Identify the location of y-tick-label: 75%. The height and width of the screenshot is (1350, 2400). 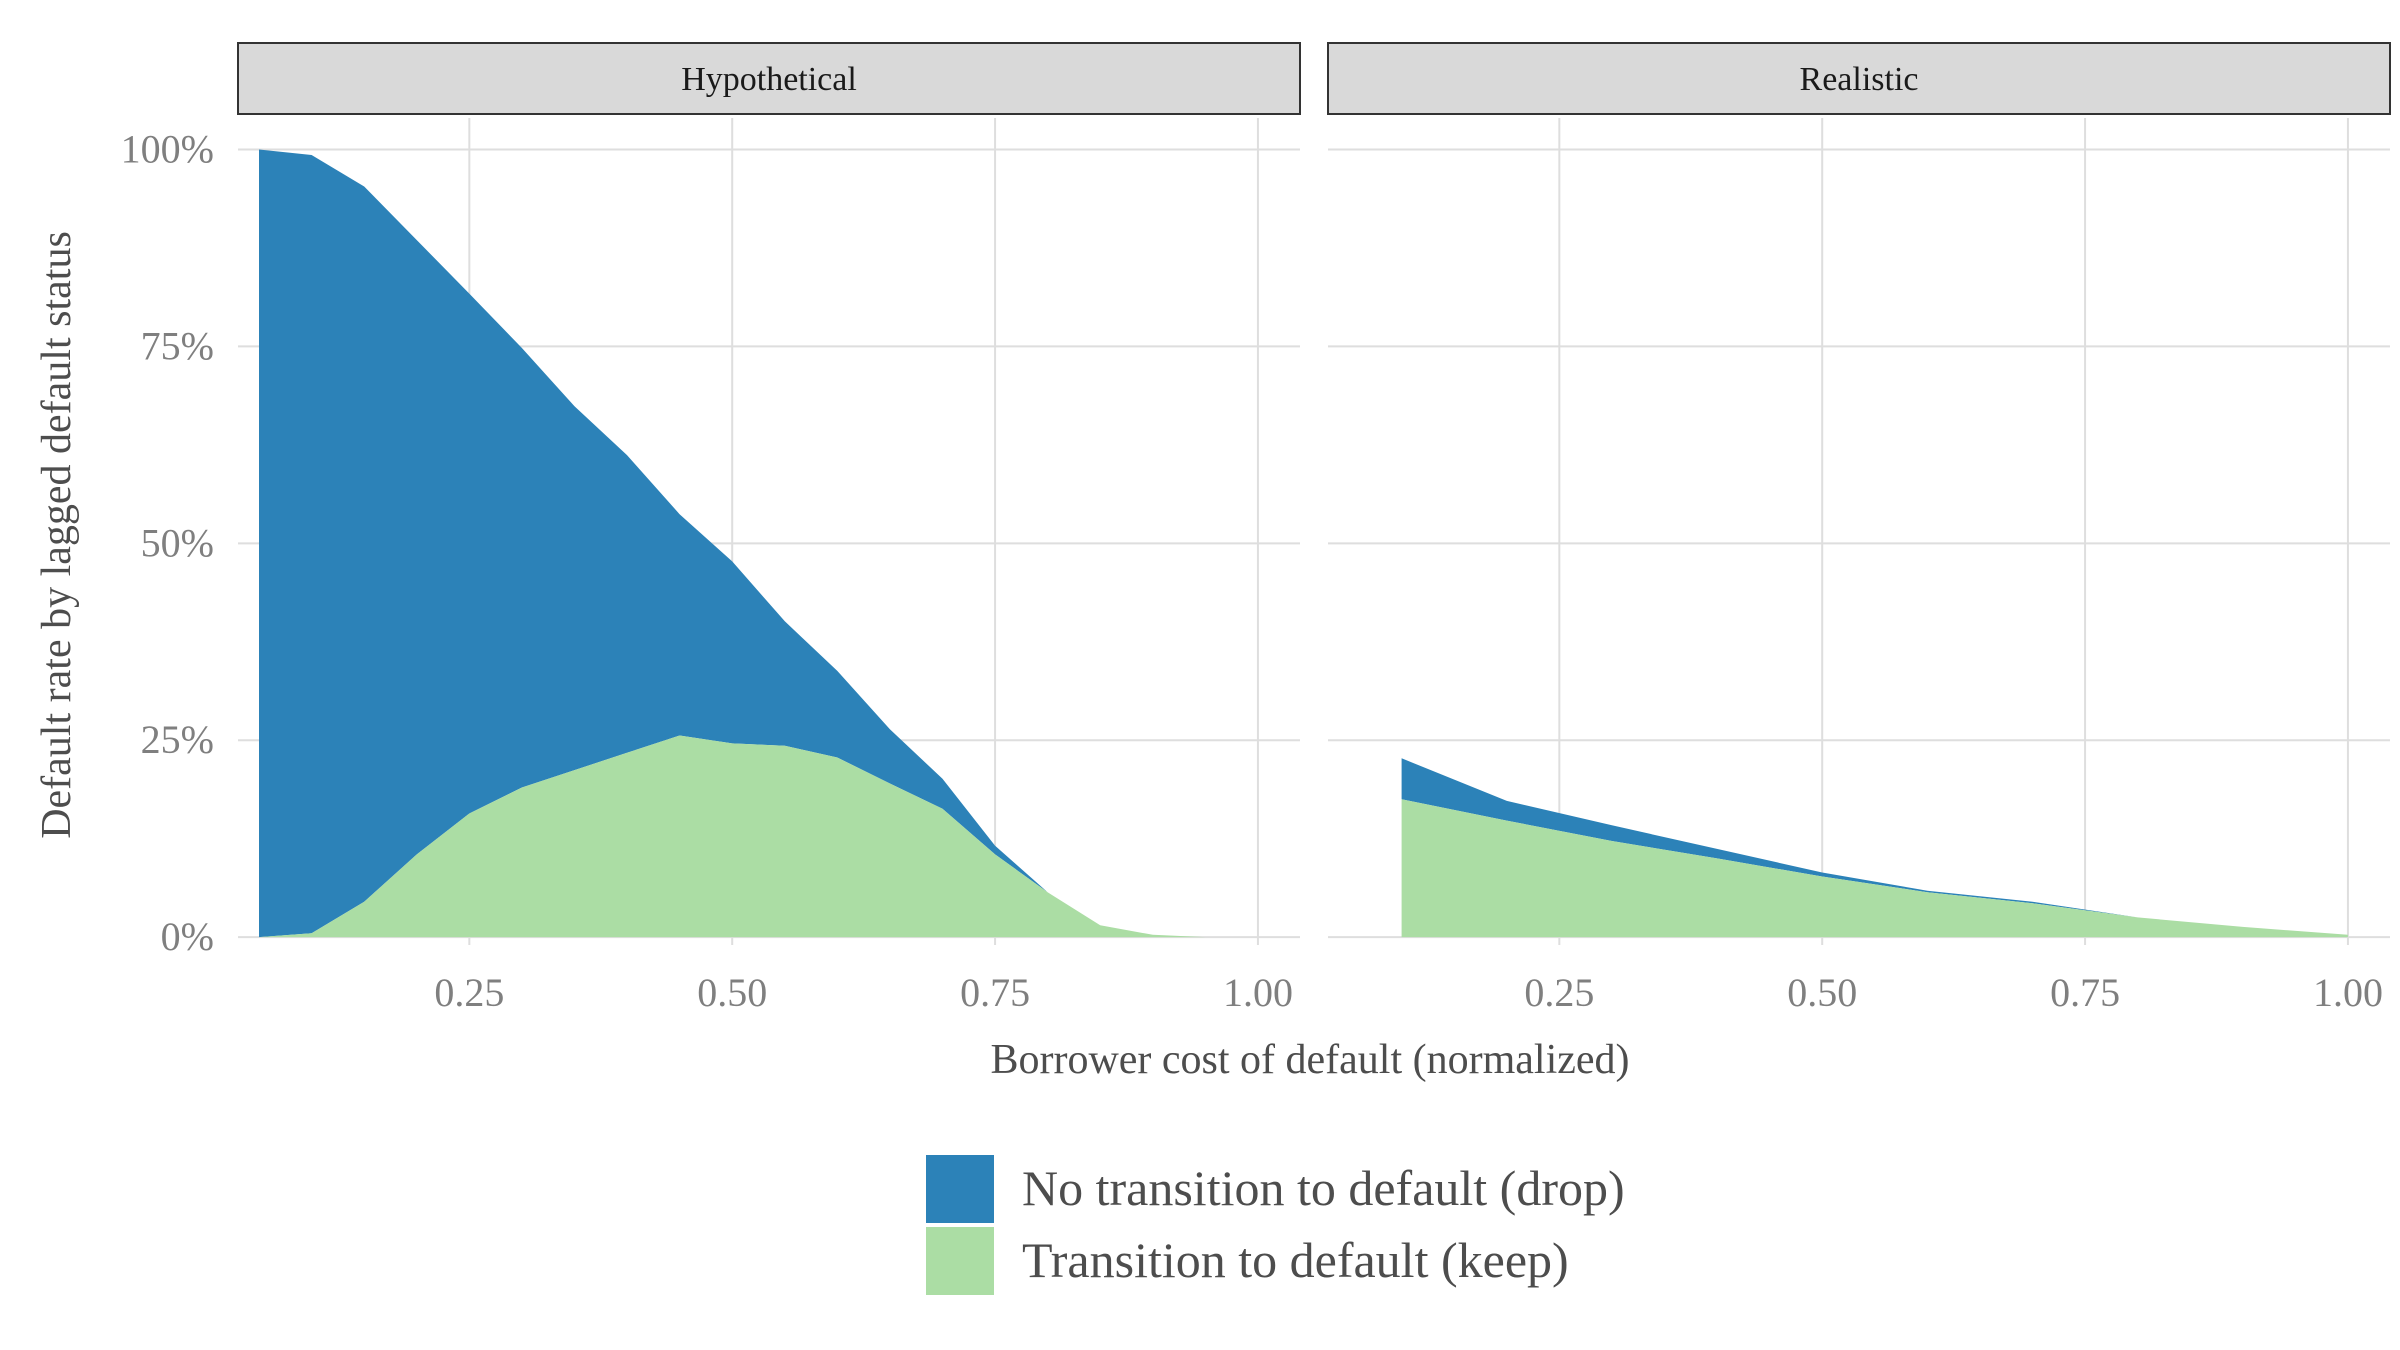
(177, 345).